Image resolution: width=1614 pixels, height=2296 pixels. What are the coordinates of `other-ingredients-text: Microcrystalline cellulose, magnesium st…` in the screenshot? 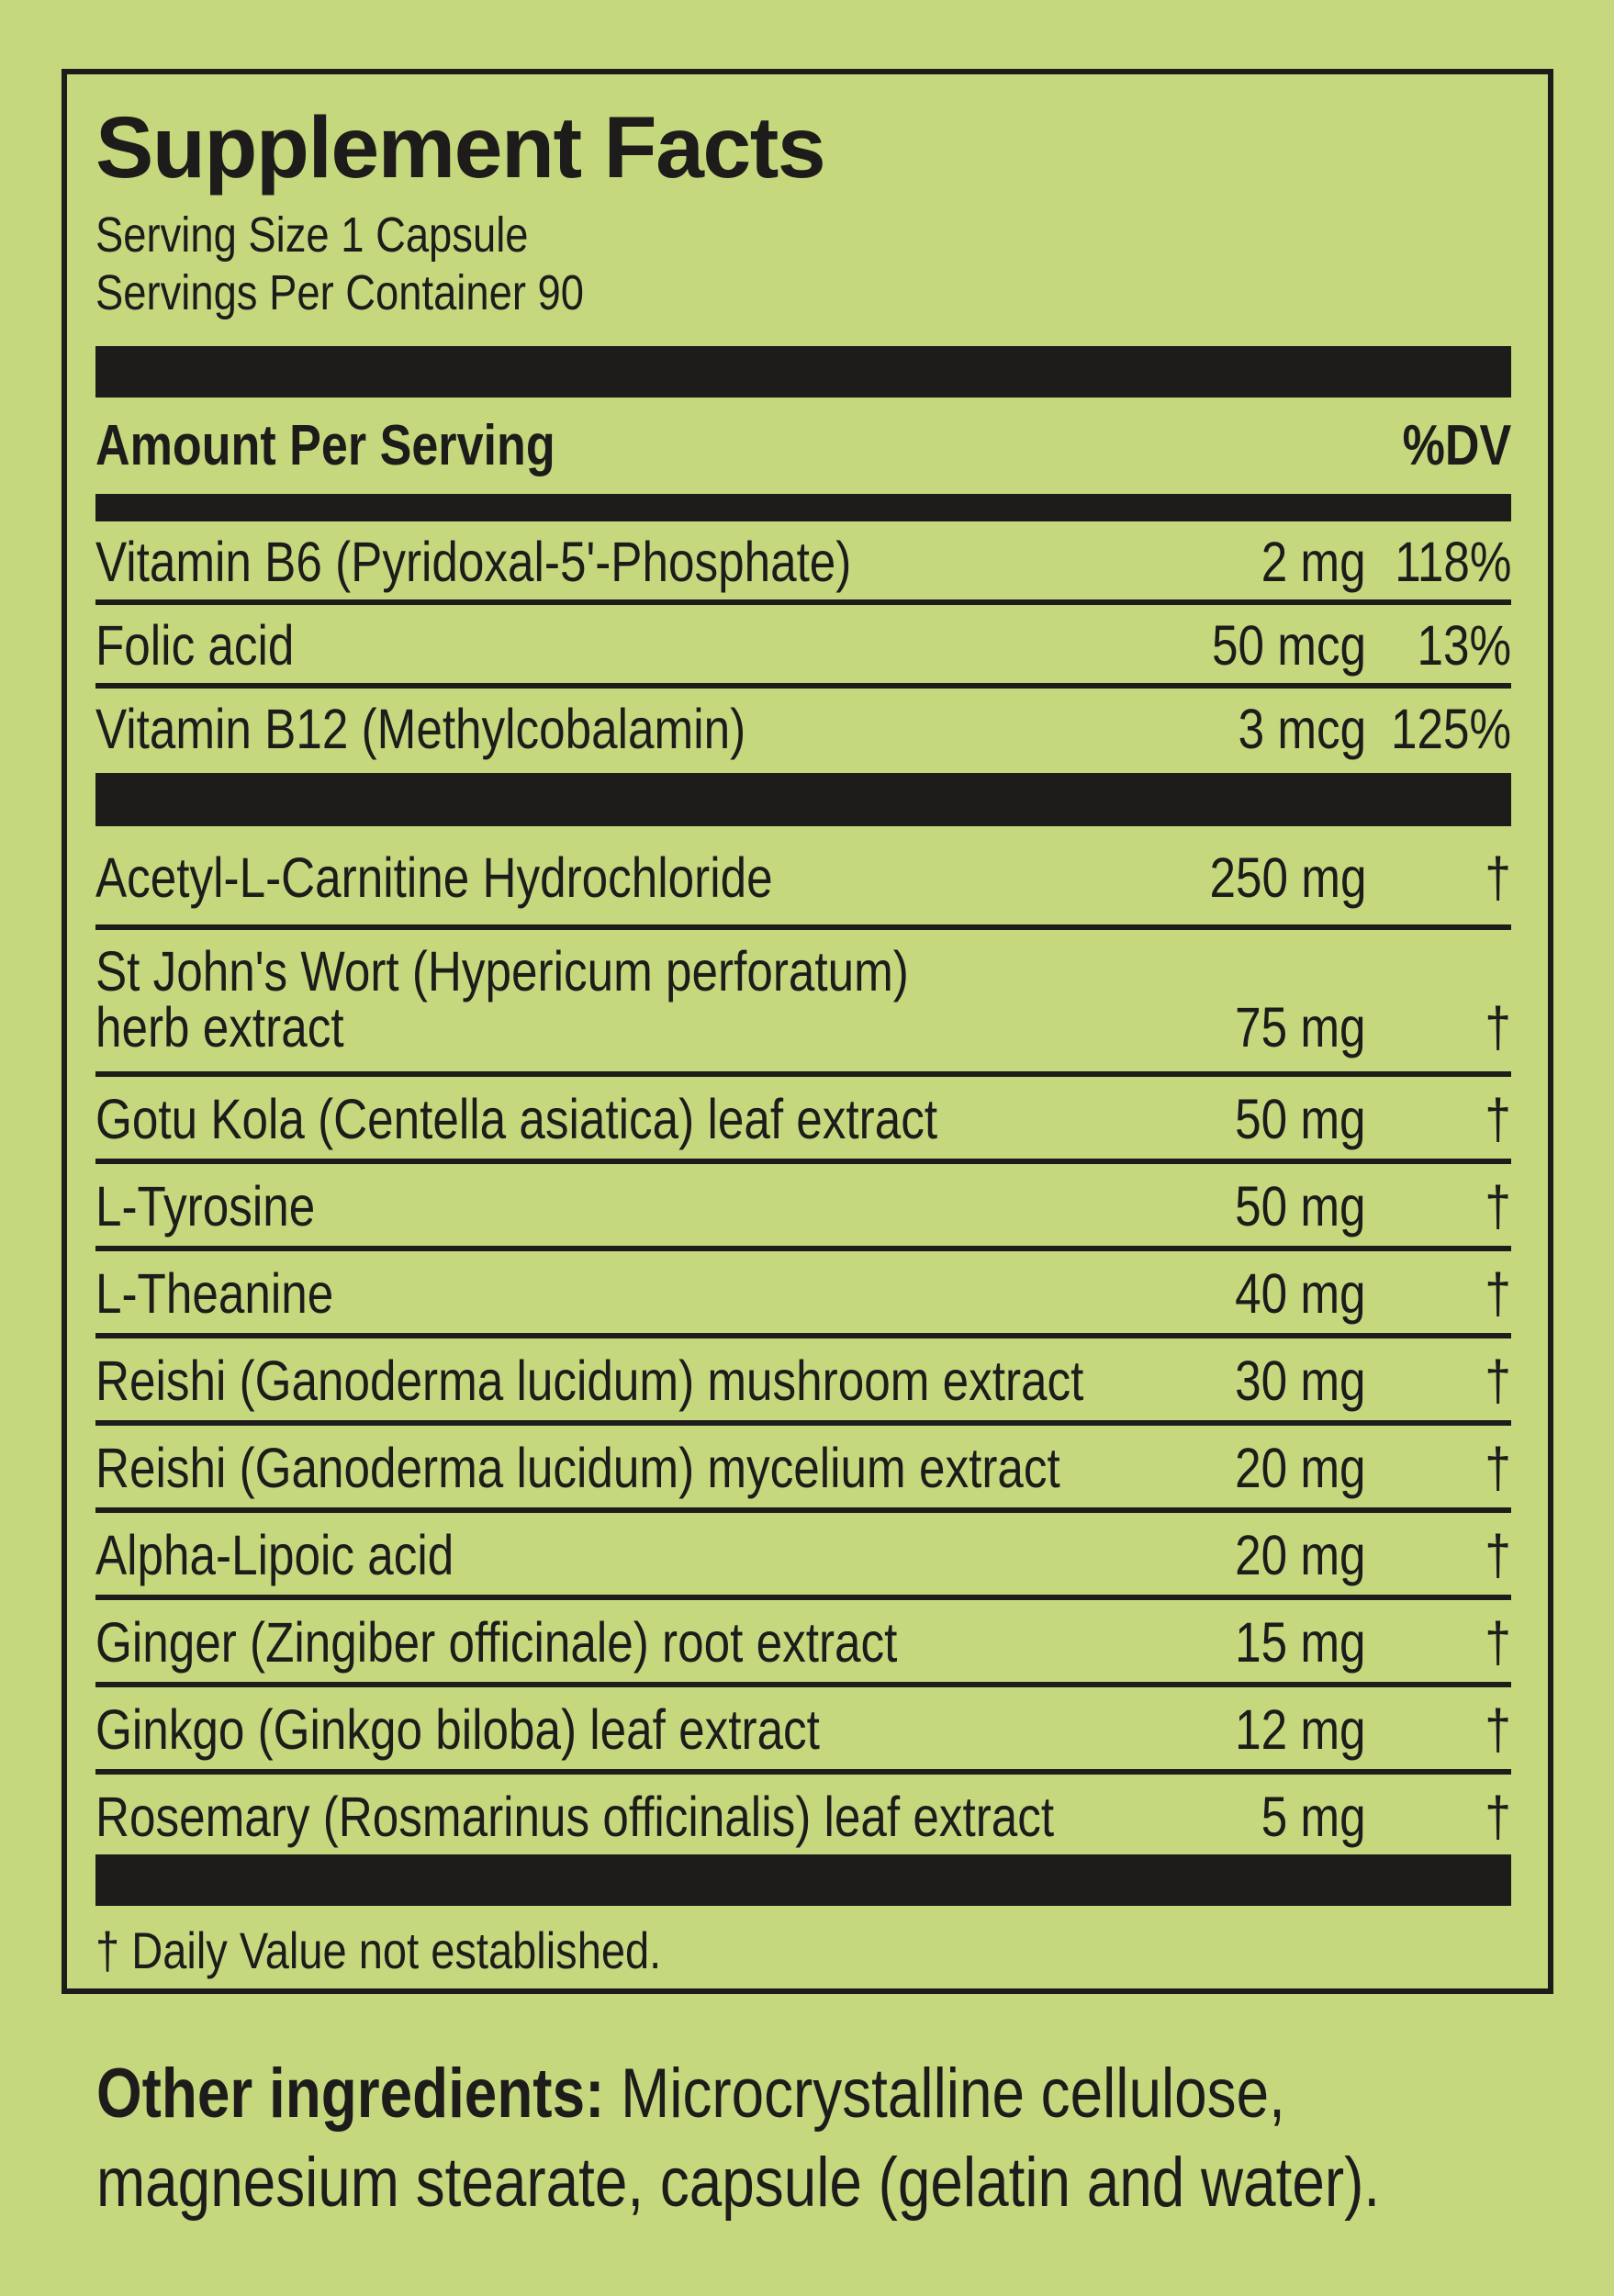 It's located at (739, 2138).